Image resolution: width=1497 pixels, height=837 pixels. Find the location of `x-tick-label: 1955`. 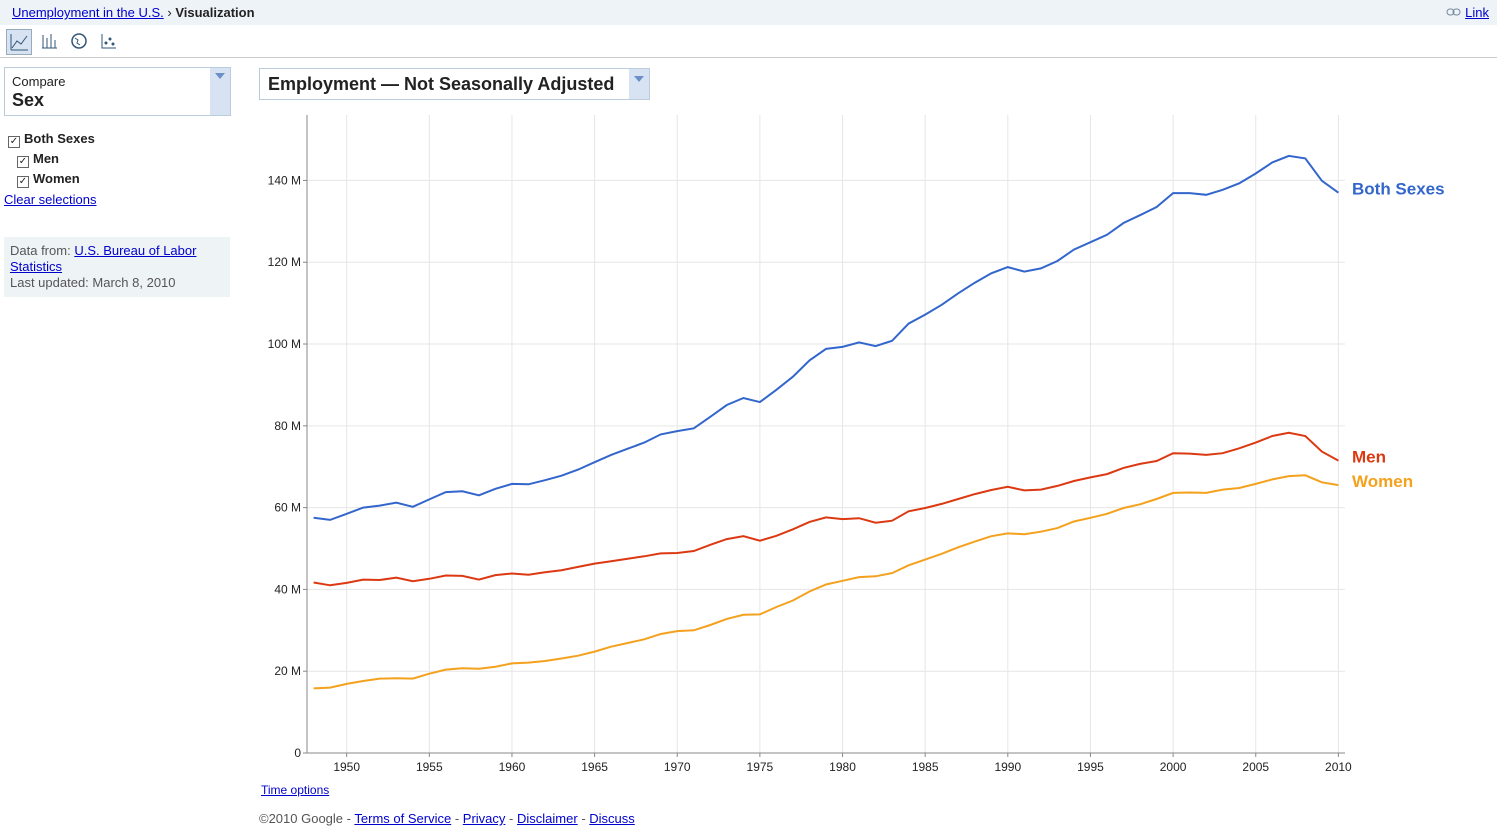

x-tick-label: 1955 is located at coordinates (429, 767).